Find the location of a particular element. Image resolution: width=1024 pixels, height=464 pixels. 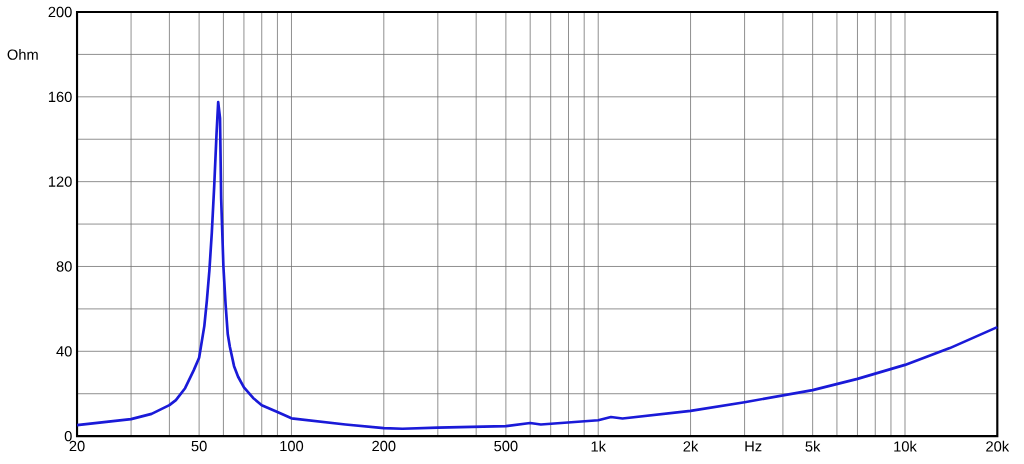

y-tick-label: 120 is located at coordinates (60, 181).